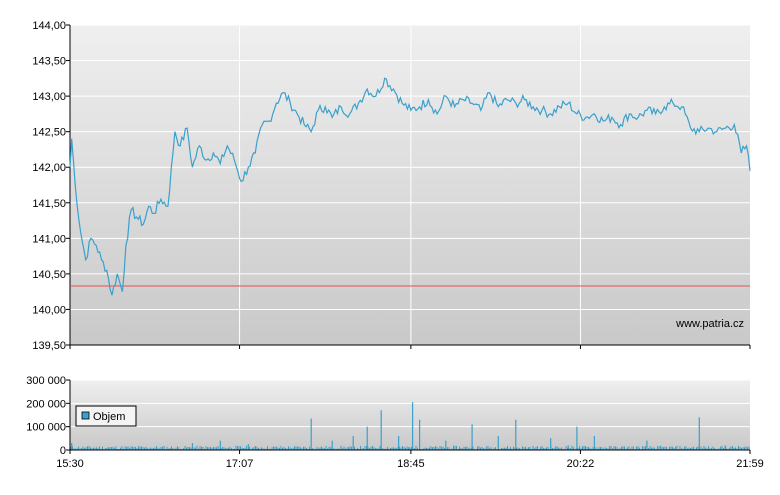 This screenshot has width=780, height=495. Describe the element at coordinates (410, 415) in the screenshot. I see `volume-plot-area` at that location.